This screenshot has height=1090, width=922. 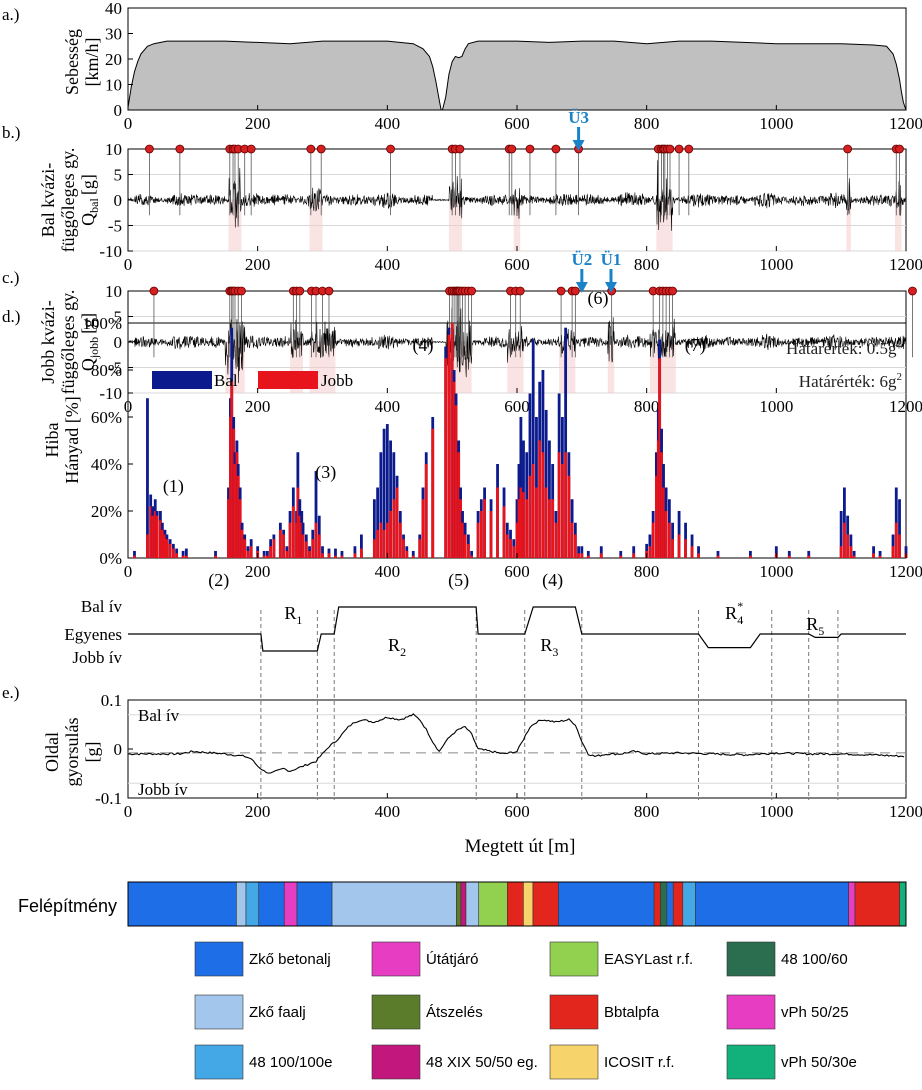 What do you see at coordinates (118, 200) in the screenshot?
I see `b-ytick-label: 0` at bounding box center [118, 200].